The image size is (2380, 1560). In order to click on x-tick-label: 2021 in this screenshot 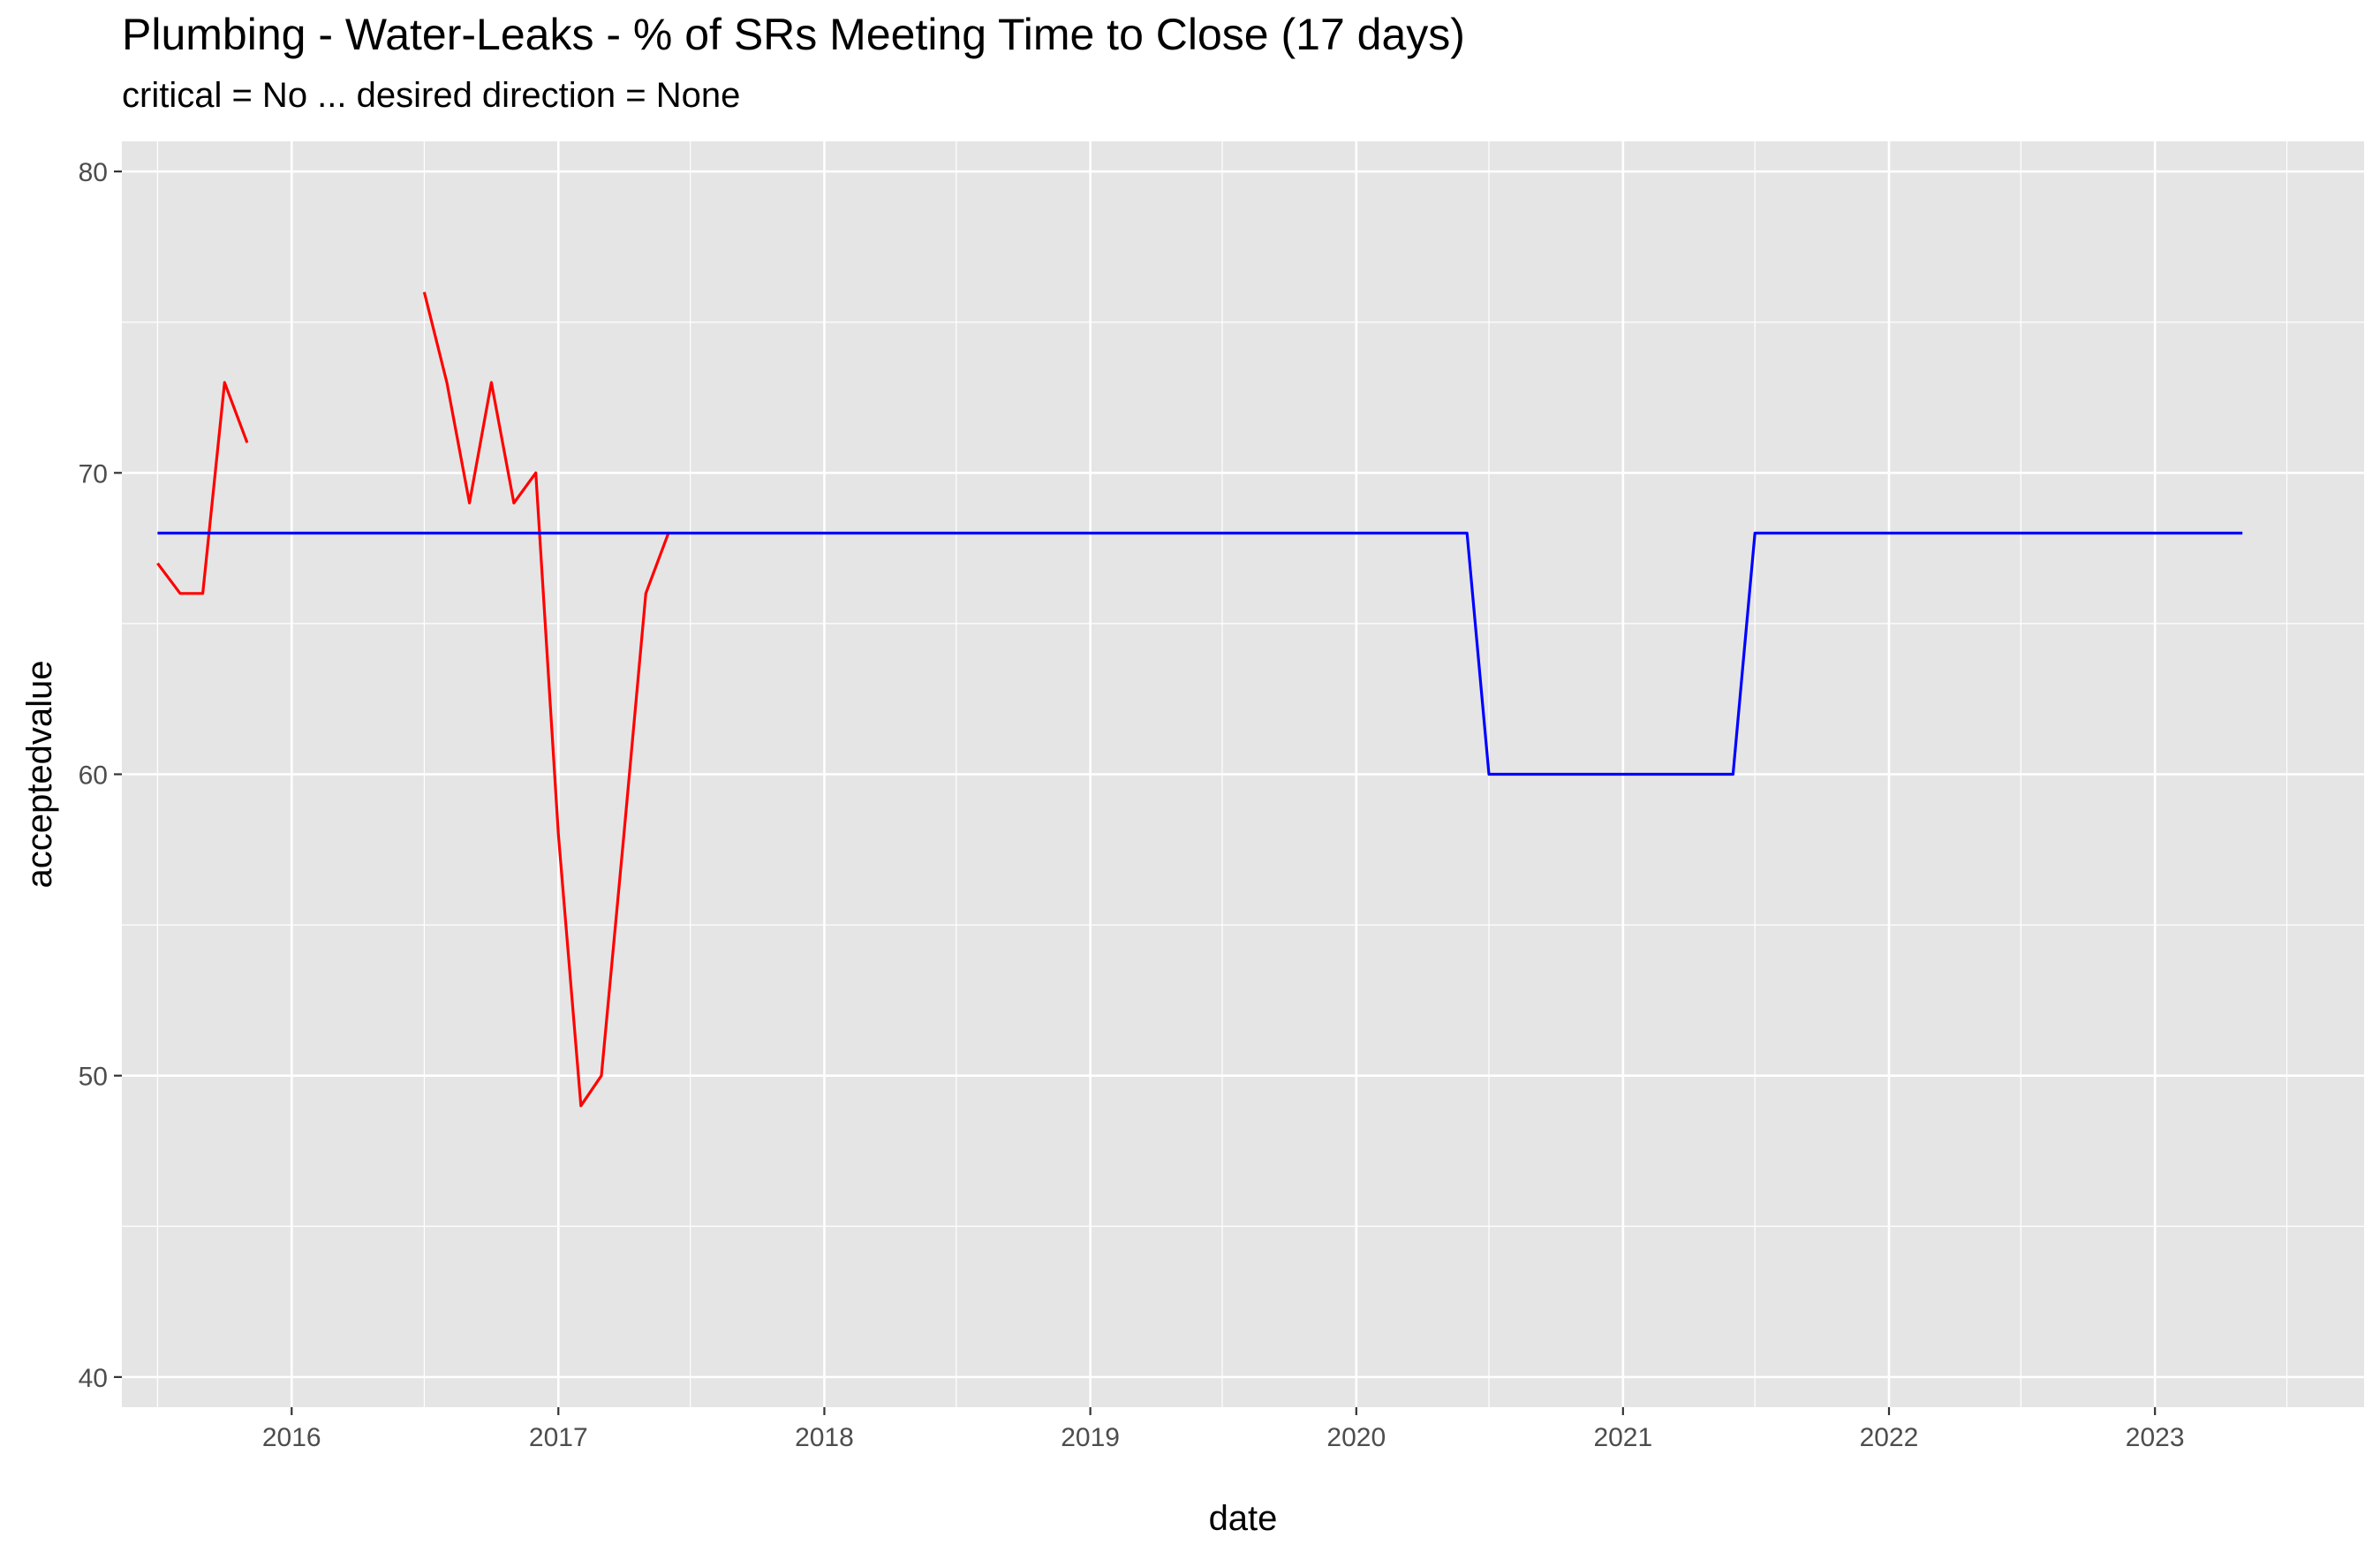, I will do `click(1622, 1437)`.